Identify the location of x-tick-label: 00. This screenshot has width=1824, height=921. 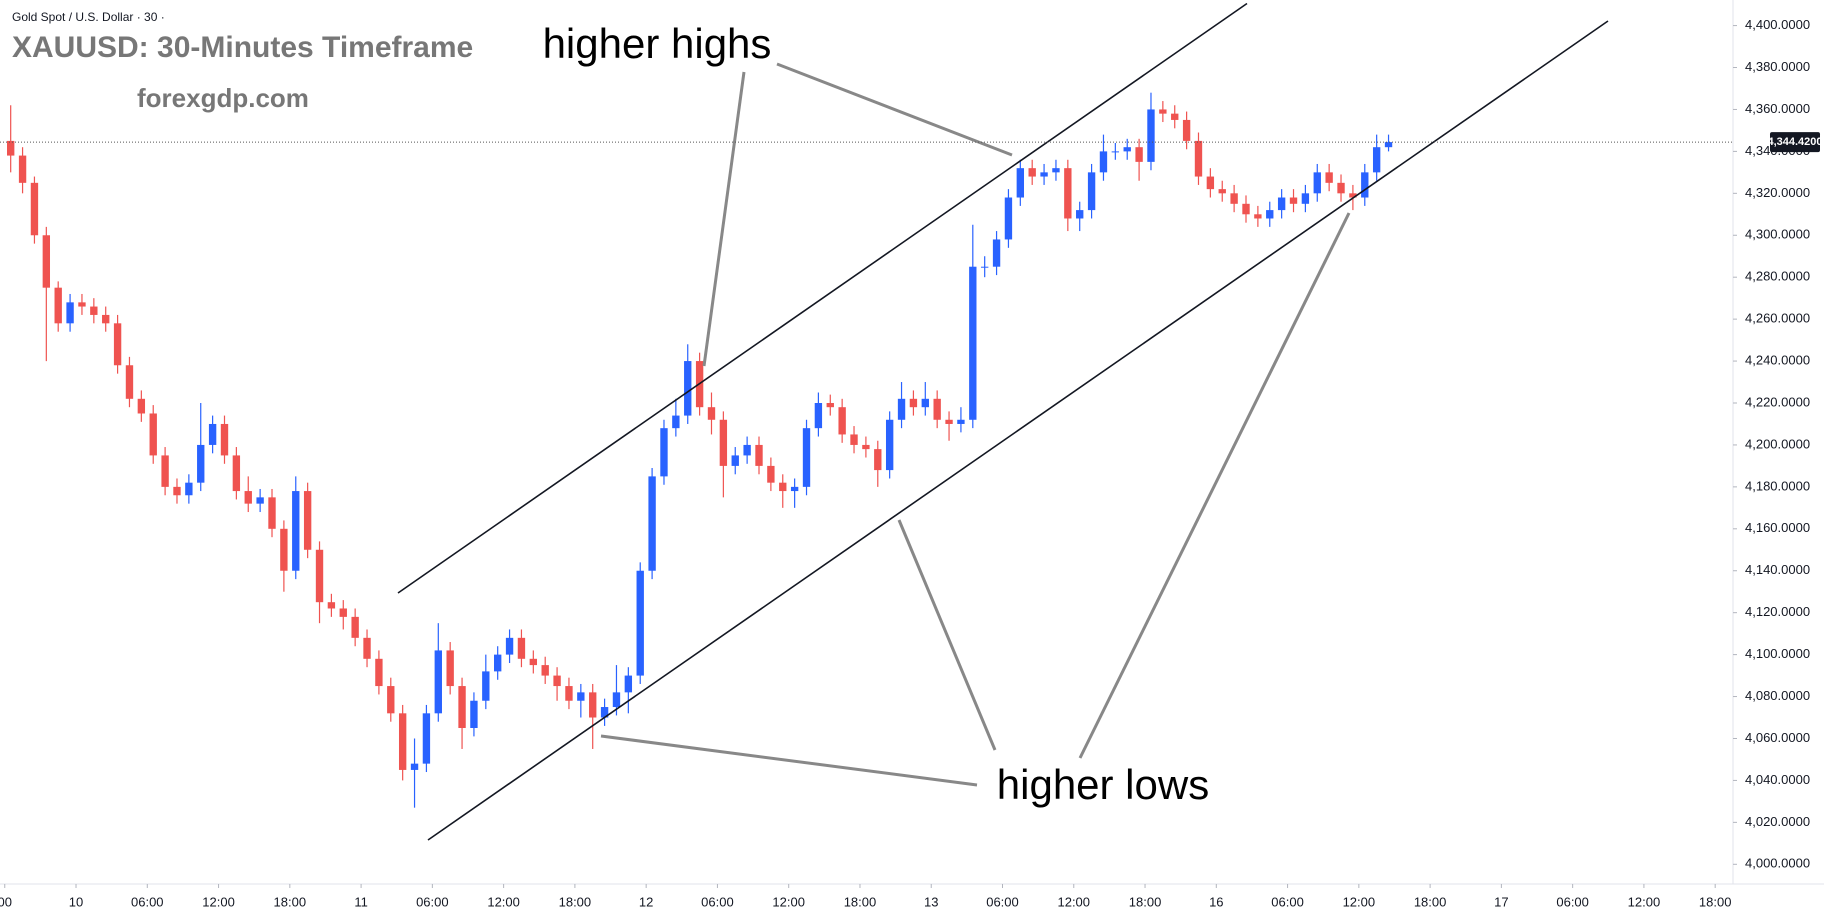
(6, 901).